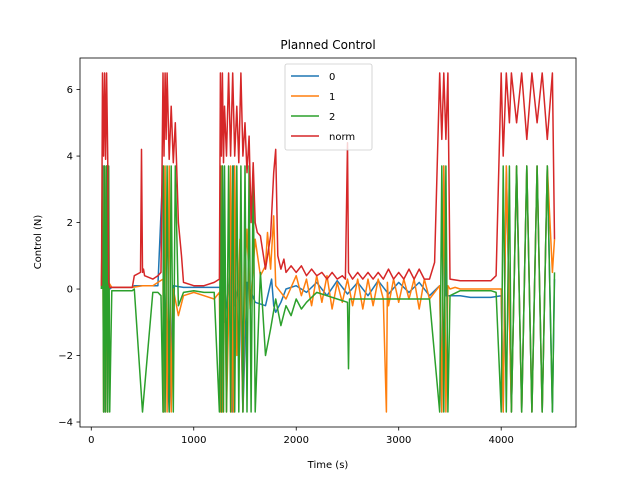  Describe the element at coordinates (398, 440) in the screenshot. I see `x-tick-label: 3000` at that location.